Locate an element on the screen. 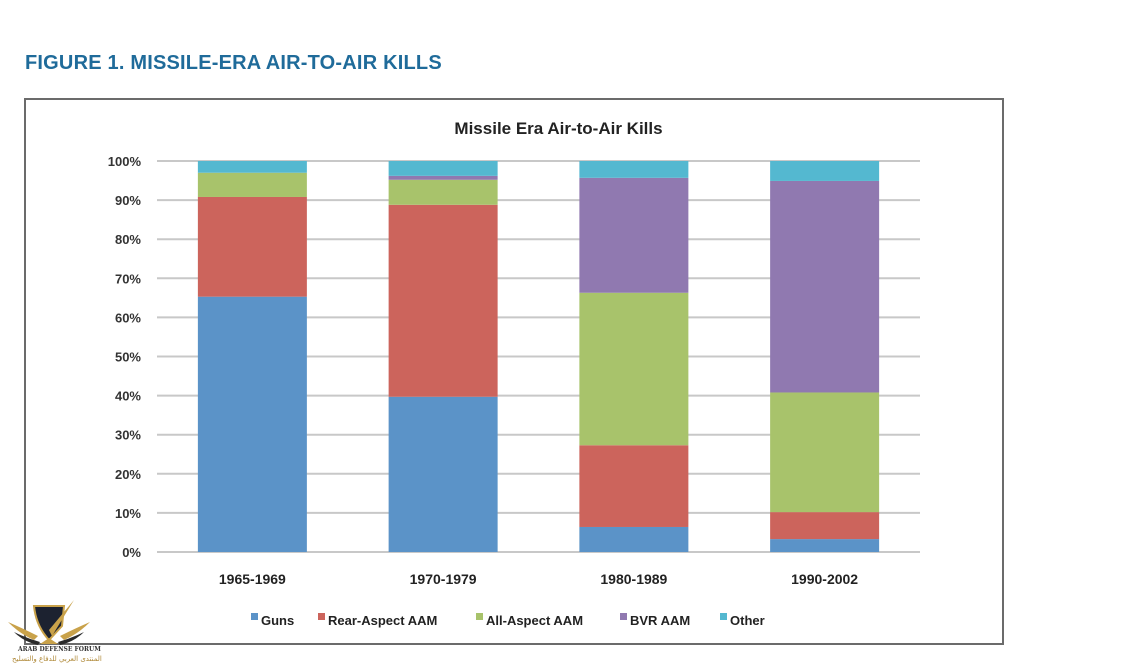 The width and height of the screenshot is (1137, 667). y-tick-label: 80% is located at coordinates (128, 239).